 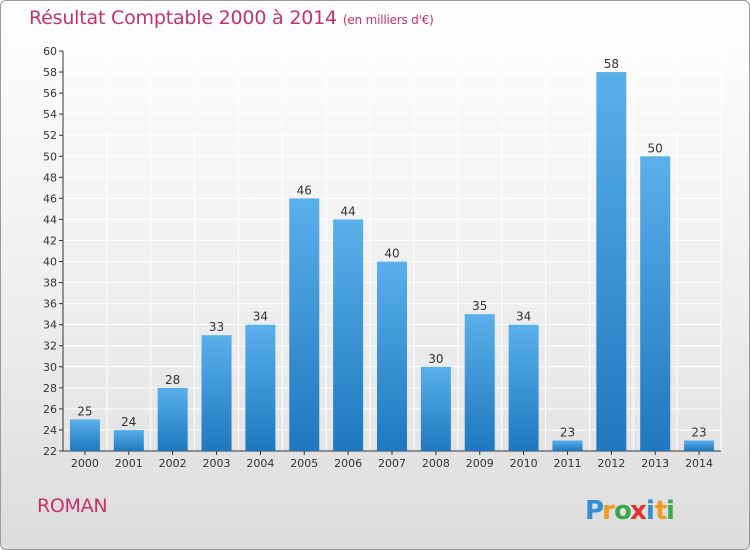 What do you see at coordinates (50, 177) in the screenshot?
I see `y-tick-label: 48` at bounding box center [50, 177].